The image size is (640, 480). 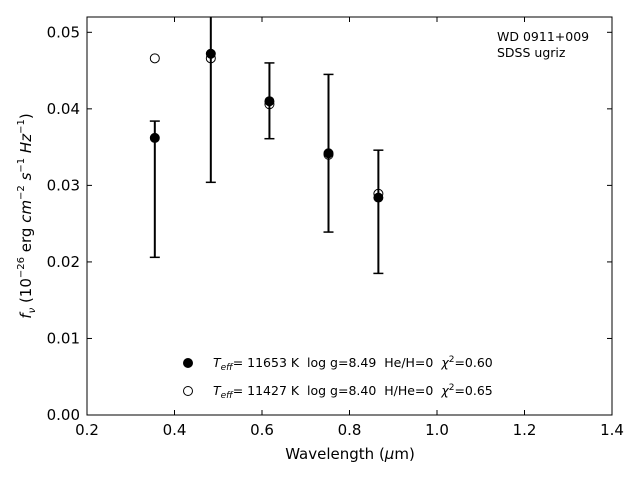 What do you see at coordinates (63, 262) in the screenshot?
I see `y-tick-label: 0.02` at bounding box center [63, 262].